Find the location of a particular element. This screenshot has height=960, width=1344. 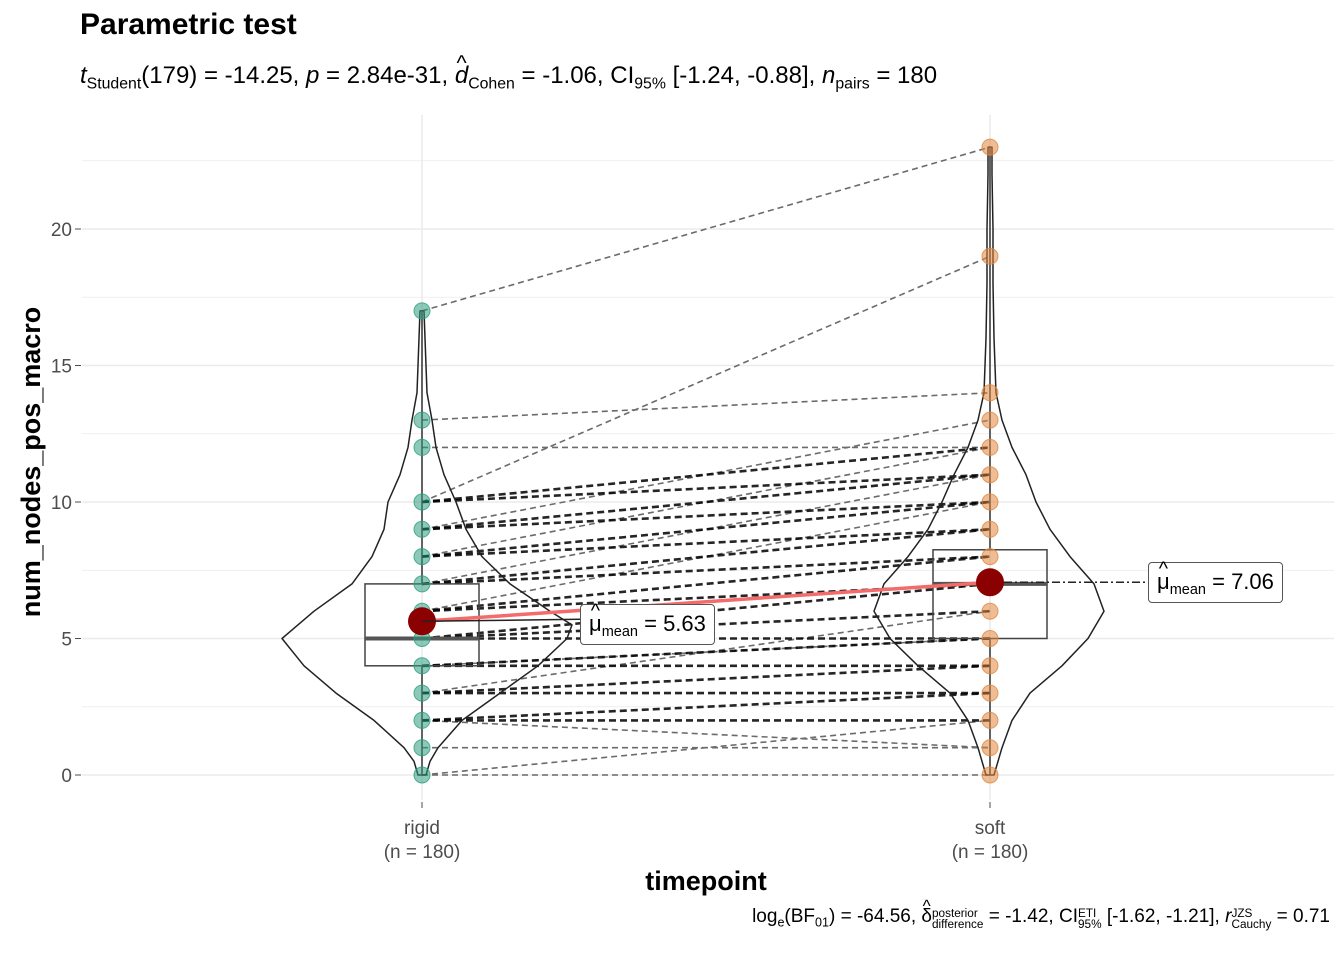

y-axis-label: num_nodes_pos_macro is located at coordinates (31, 462).